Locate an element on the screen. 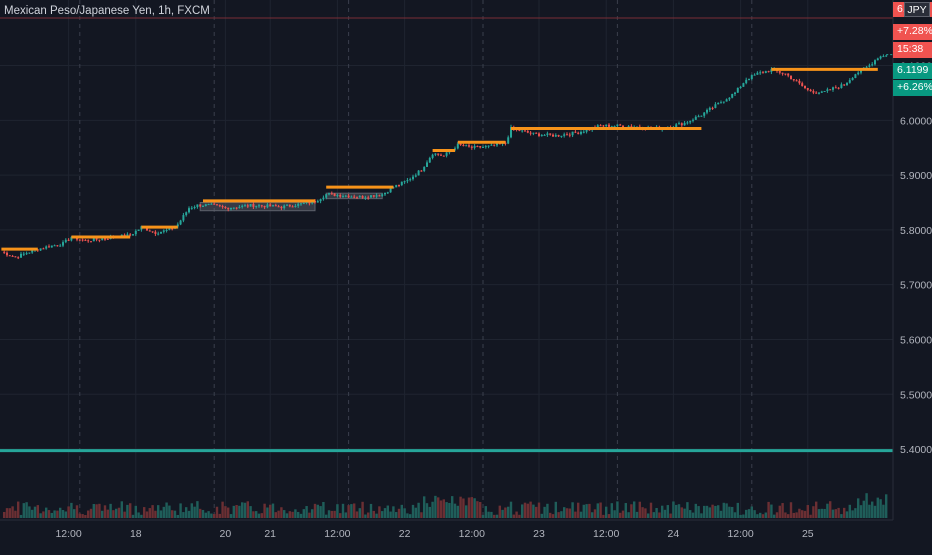 Image resolution: width=932 pixels, height=555 pixels. countdown-tag: 15:38 is located at coordinates (912, 50).